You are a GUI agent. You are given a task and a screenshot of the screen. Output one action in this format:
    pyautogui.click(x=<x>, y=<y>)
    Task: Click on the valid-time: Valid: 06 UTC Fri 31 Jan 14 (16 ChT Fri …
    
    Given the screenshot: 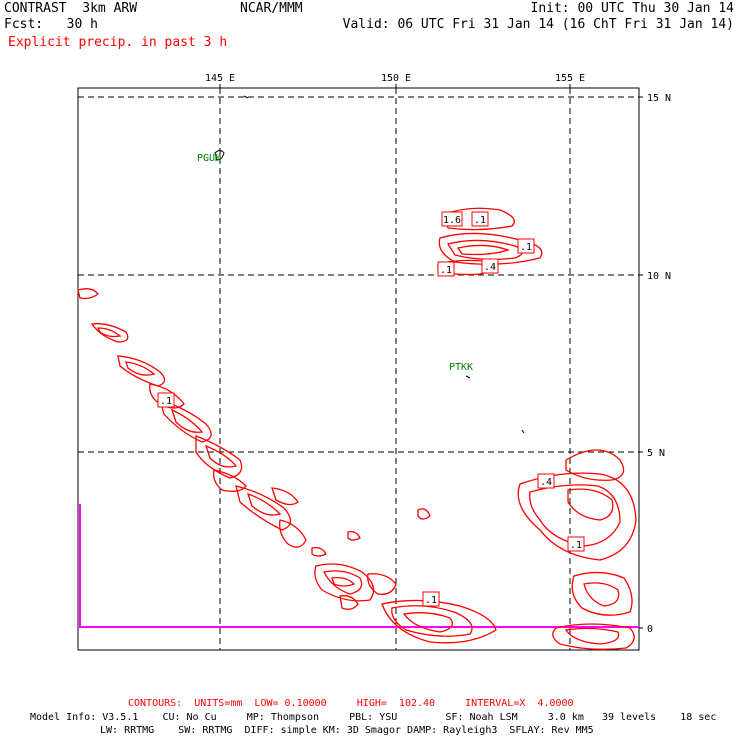 What is the action you would take?
    pyautogui.click(x=538, y=24)
    